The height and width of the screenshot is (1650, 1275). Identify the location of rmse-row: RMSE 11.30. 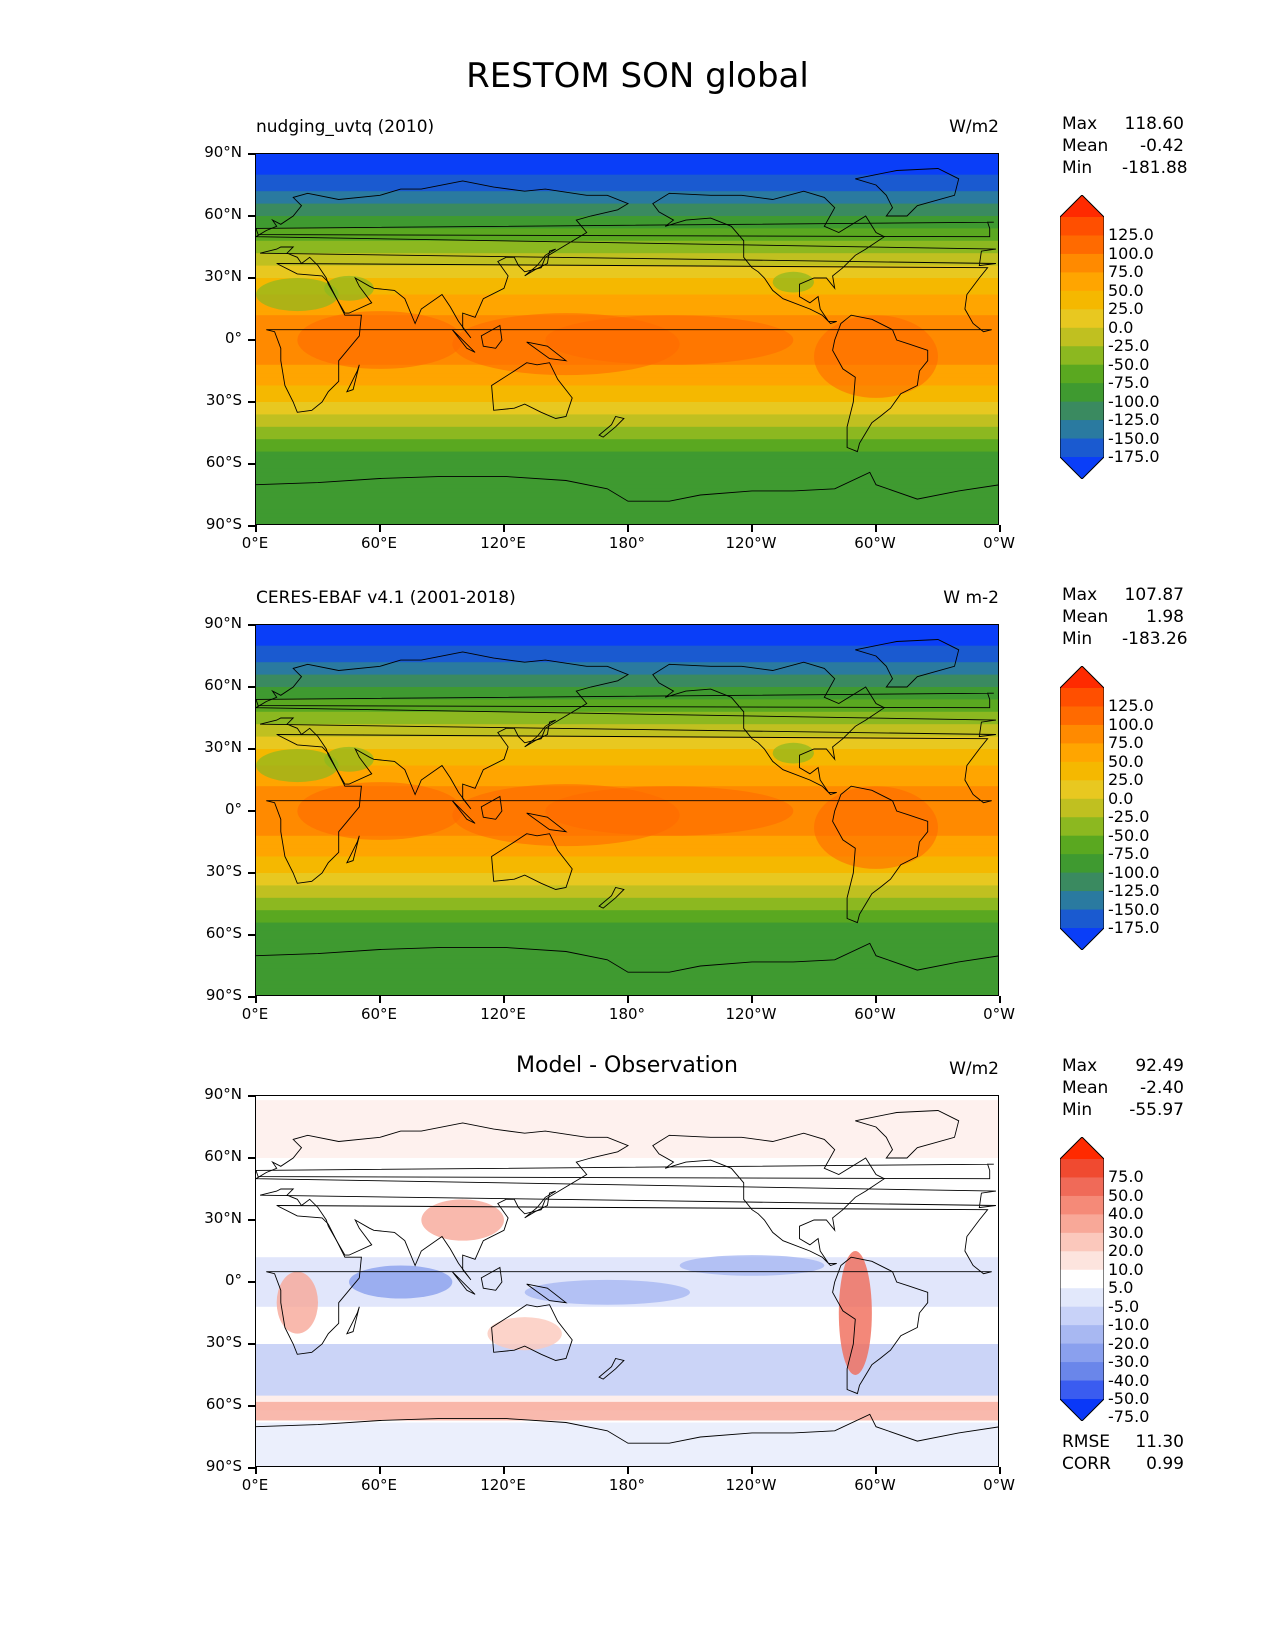
(1123, 1442).